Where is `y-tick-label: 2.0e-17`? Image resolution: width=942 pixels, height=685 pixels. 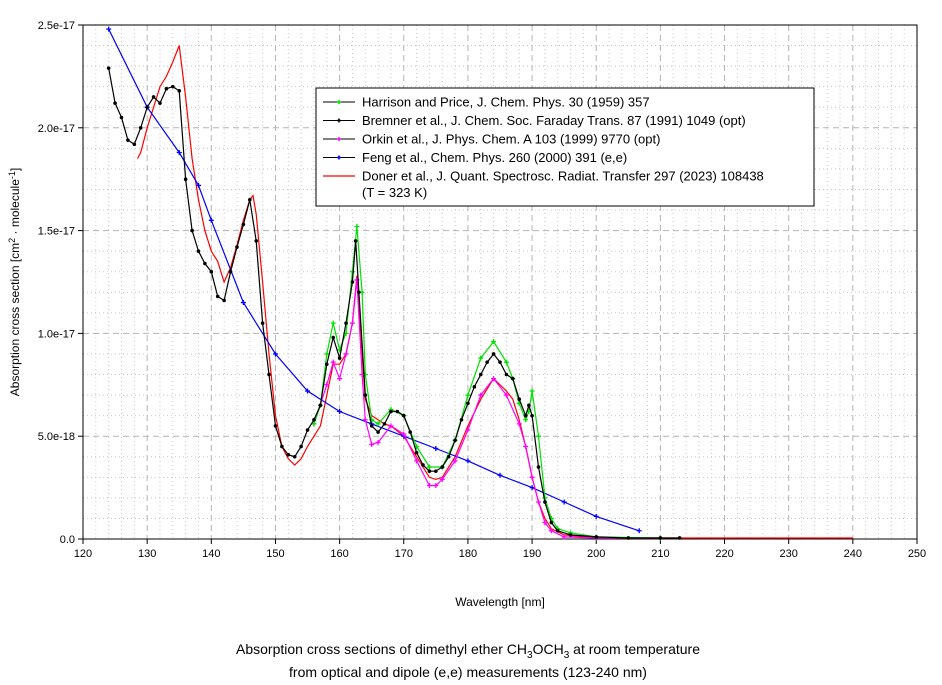
y-tick-label: 2.0e-17 is located at coordinates (56, 129).